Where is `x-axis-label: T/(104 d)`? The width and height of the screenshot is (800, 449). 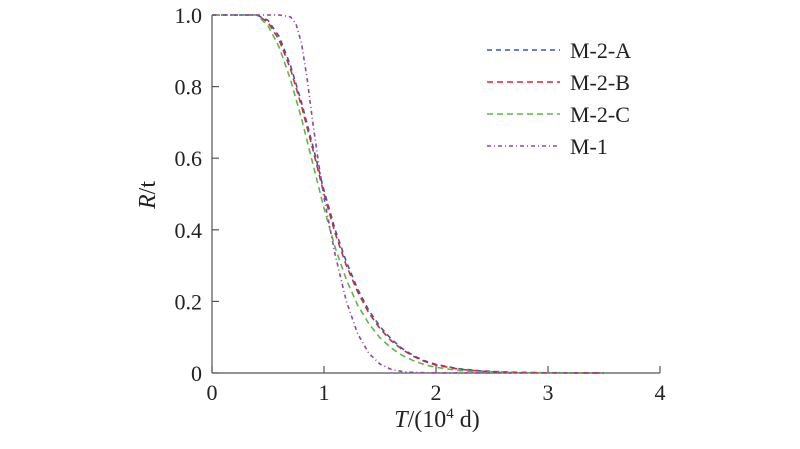 x-axis-label: T/(104 d) is located at coordinates (437, 419).